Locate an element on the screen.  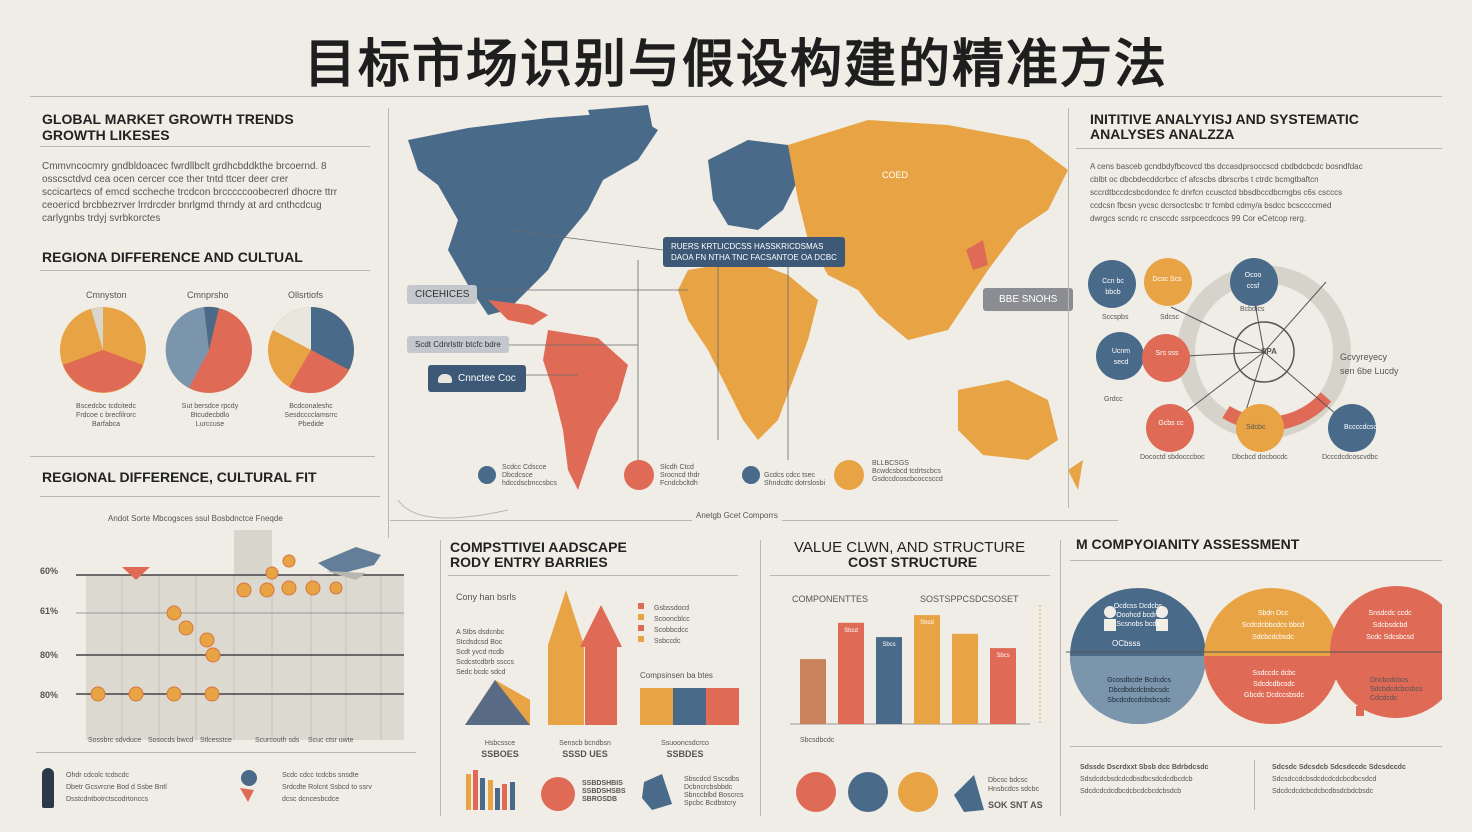
comparison-label: Compsinsen ba btes is located at coordinates (676, 675).